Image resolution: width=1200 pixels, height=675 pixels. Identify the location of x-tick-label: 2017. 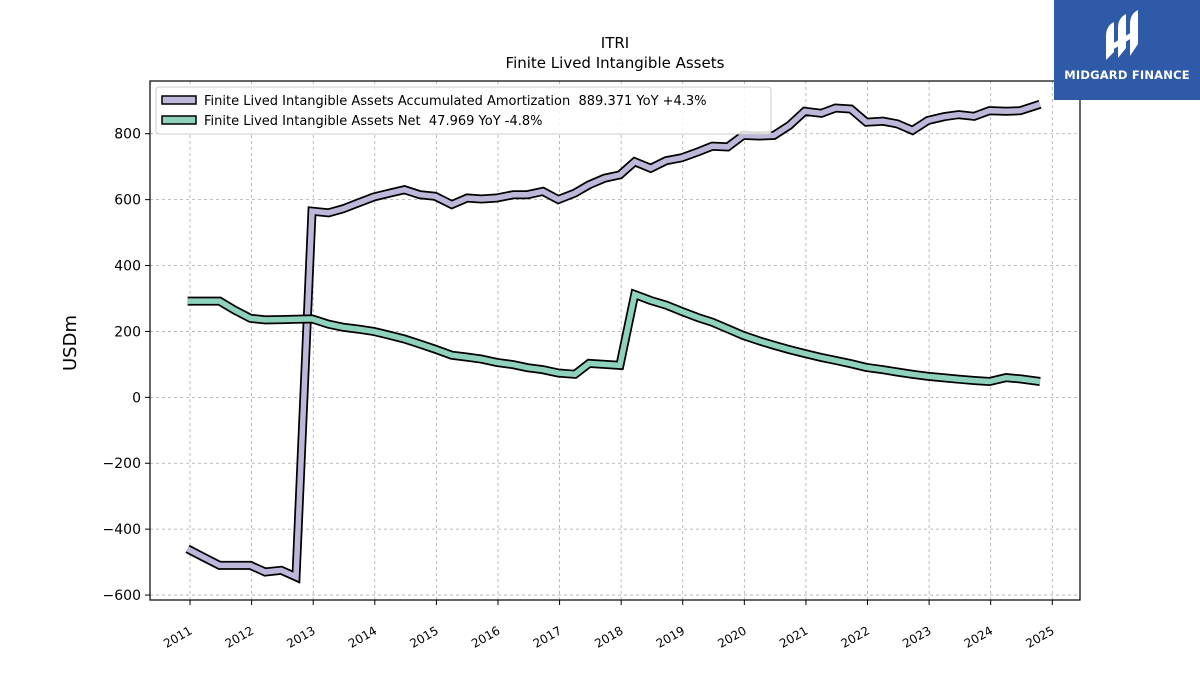
(547, 636).